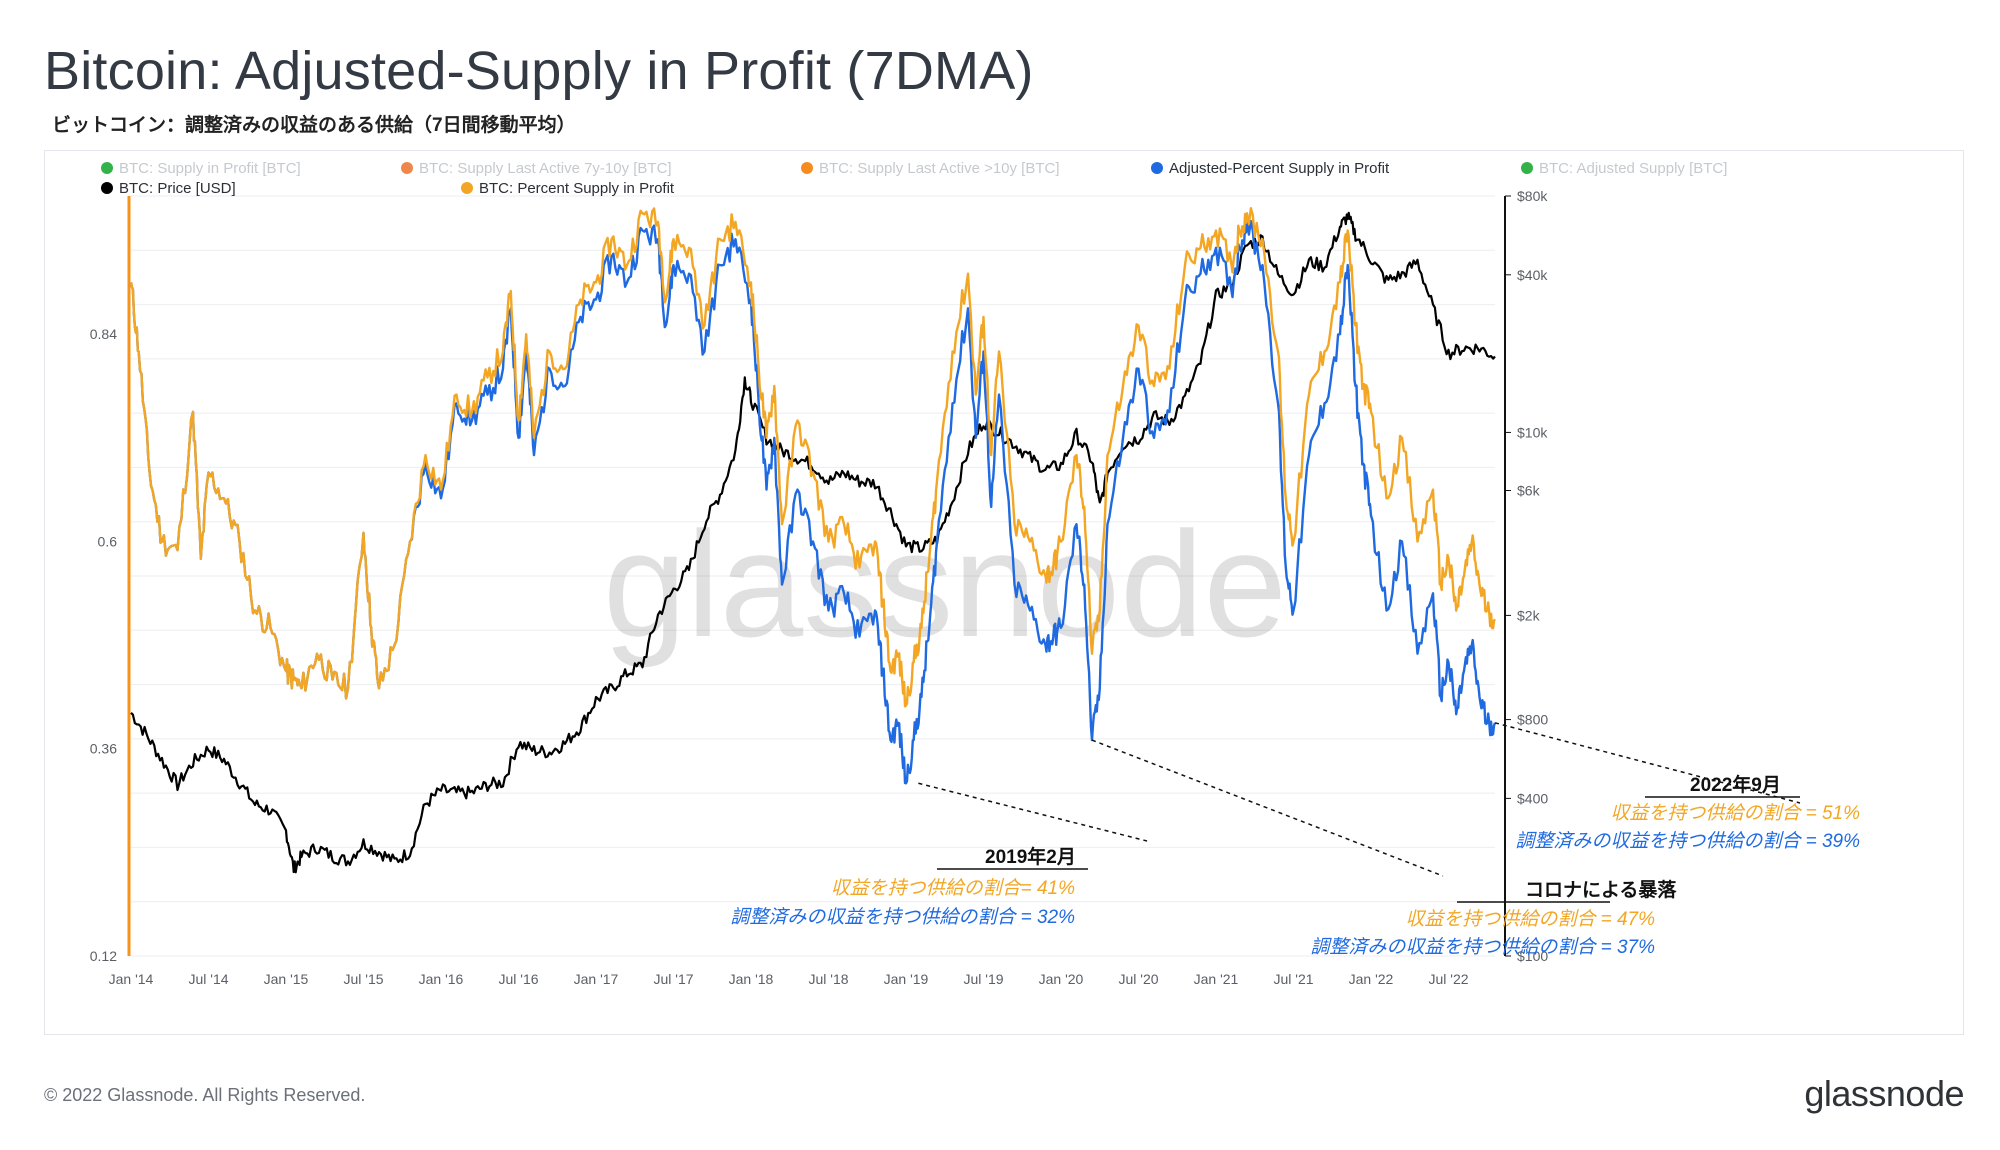  I want to click on x-tick-label: Jan '18, so click(751, 979).